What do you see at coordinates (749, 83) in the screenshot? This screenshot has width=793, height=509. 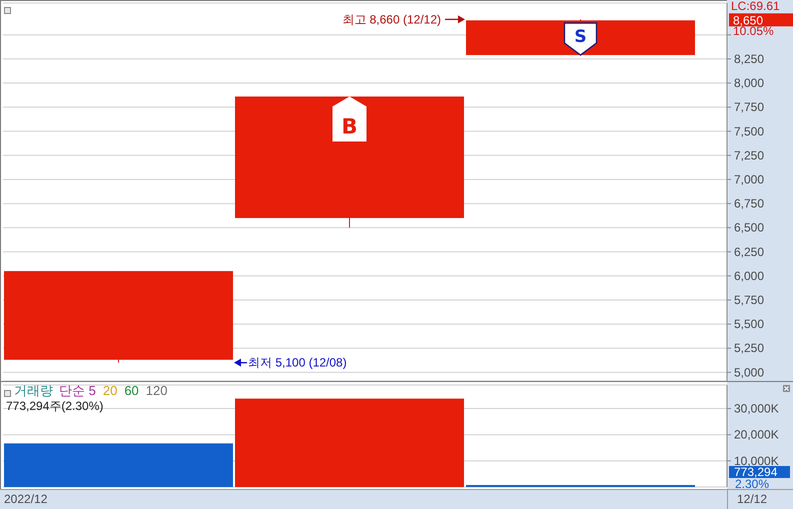 I see `y-tick-label: 8,000` at bounding box center [749, 83].